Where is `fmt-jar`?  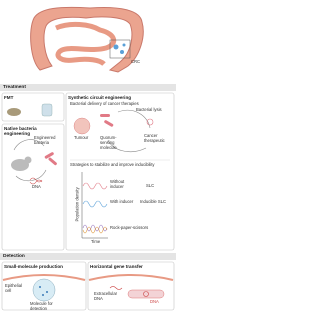
fmt-jar is located at coordinates (47, 110).